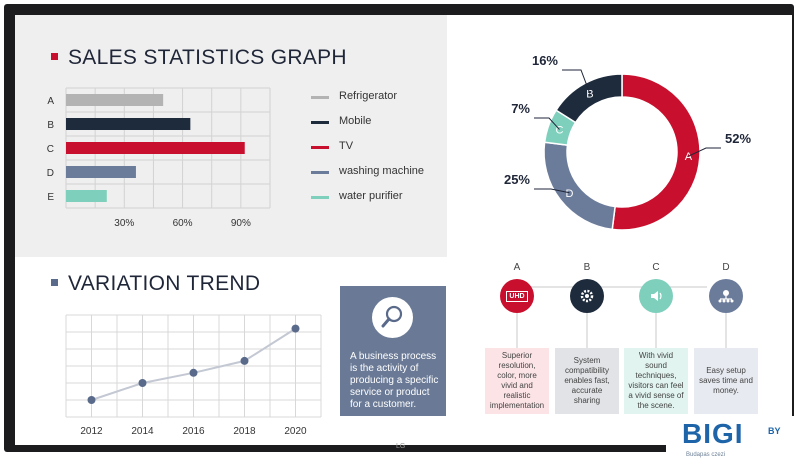 The height and width of the screenshot is (461, 800). I want to click on uhd-badge-text: UHD, so click(517, 296).